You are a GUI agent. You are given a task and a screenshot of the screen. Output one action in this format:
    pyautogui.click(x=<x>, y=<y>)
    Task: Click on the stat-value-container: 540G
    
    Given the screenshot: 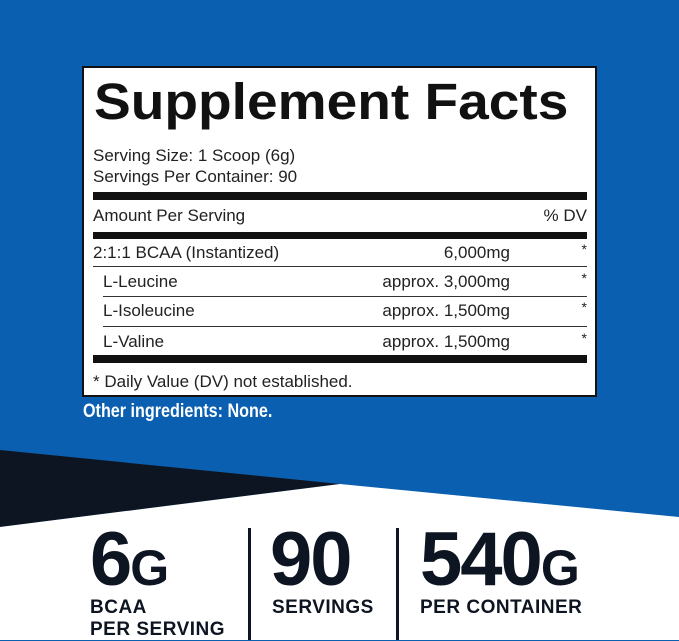 What is the action you would take?
    pyautogui.click(x=500, y=560)
    